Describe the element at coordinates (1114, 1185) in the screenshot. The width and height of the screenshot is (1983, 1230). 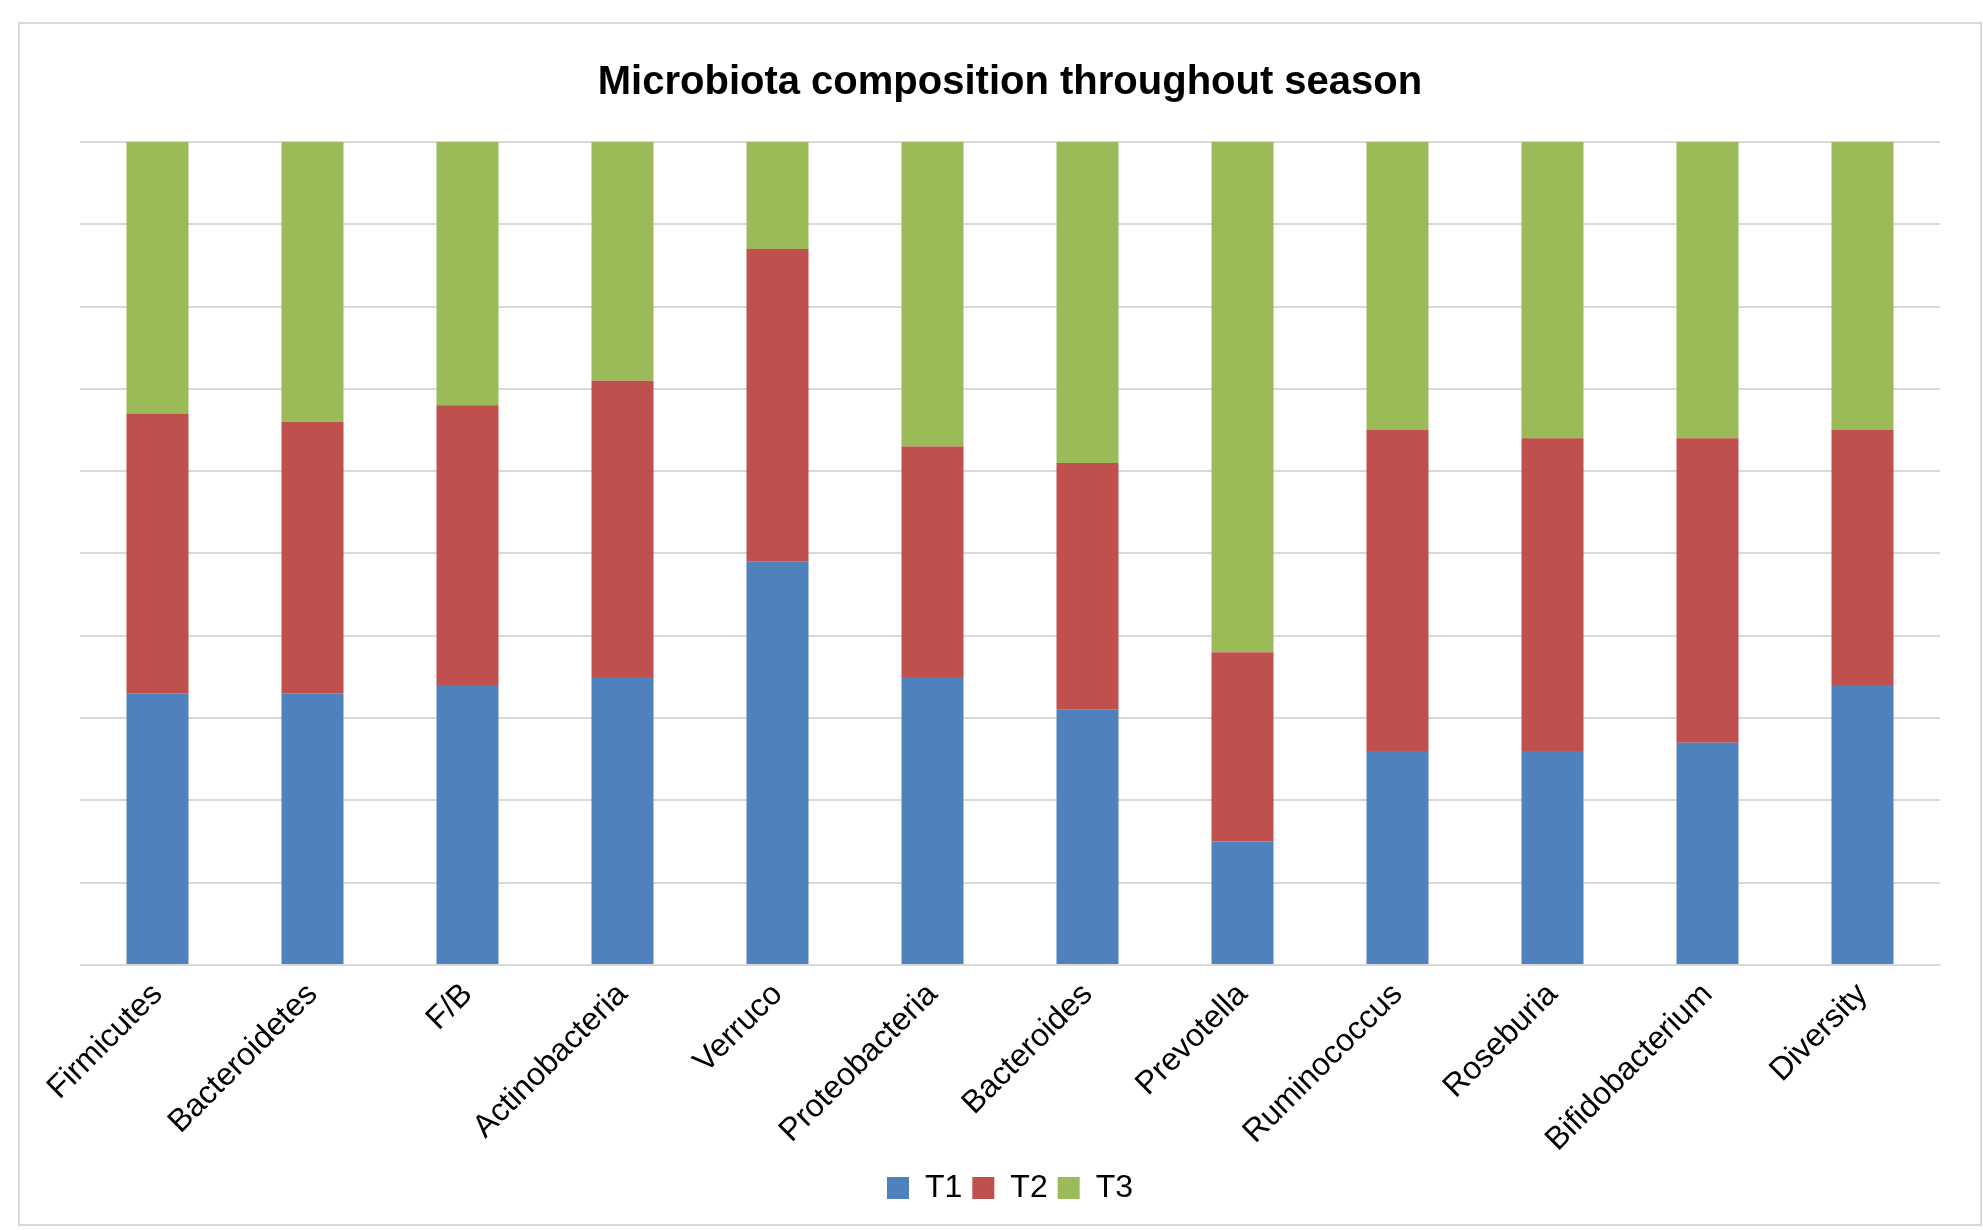
I see `legend-label: T3` at that location.